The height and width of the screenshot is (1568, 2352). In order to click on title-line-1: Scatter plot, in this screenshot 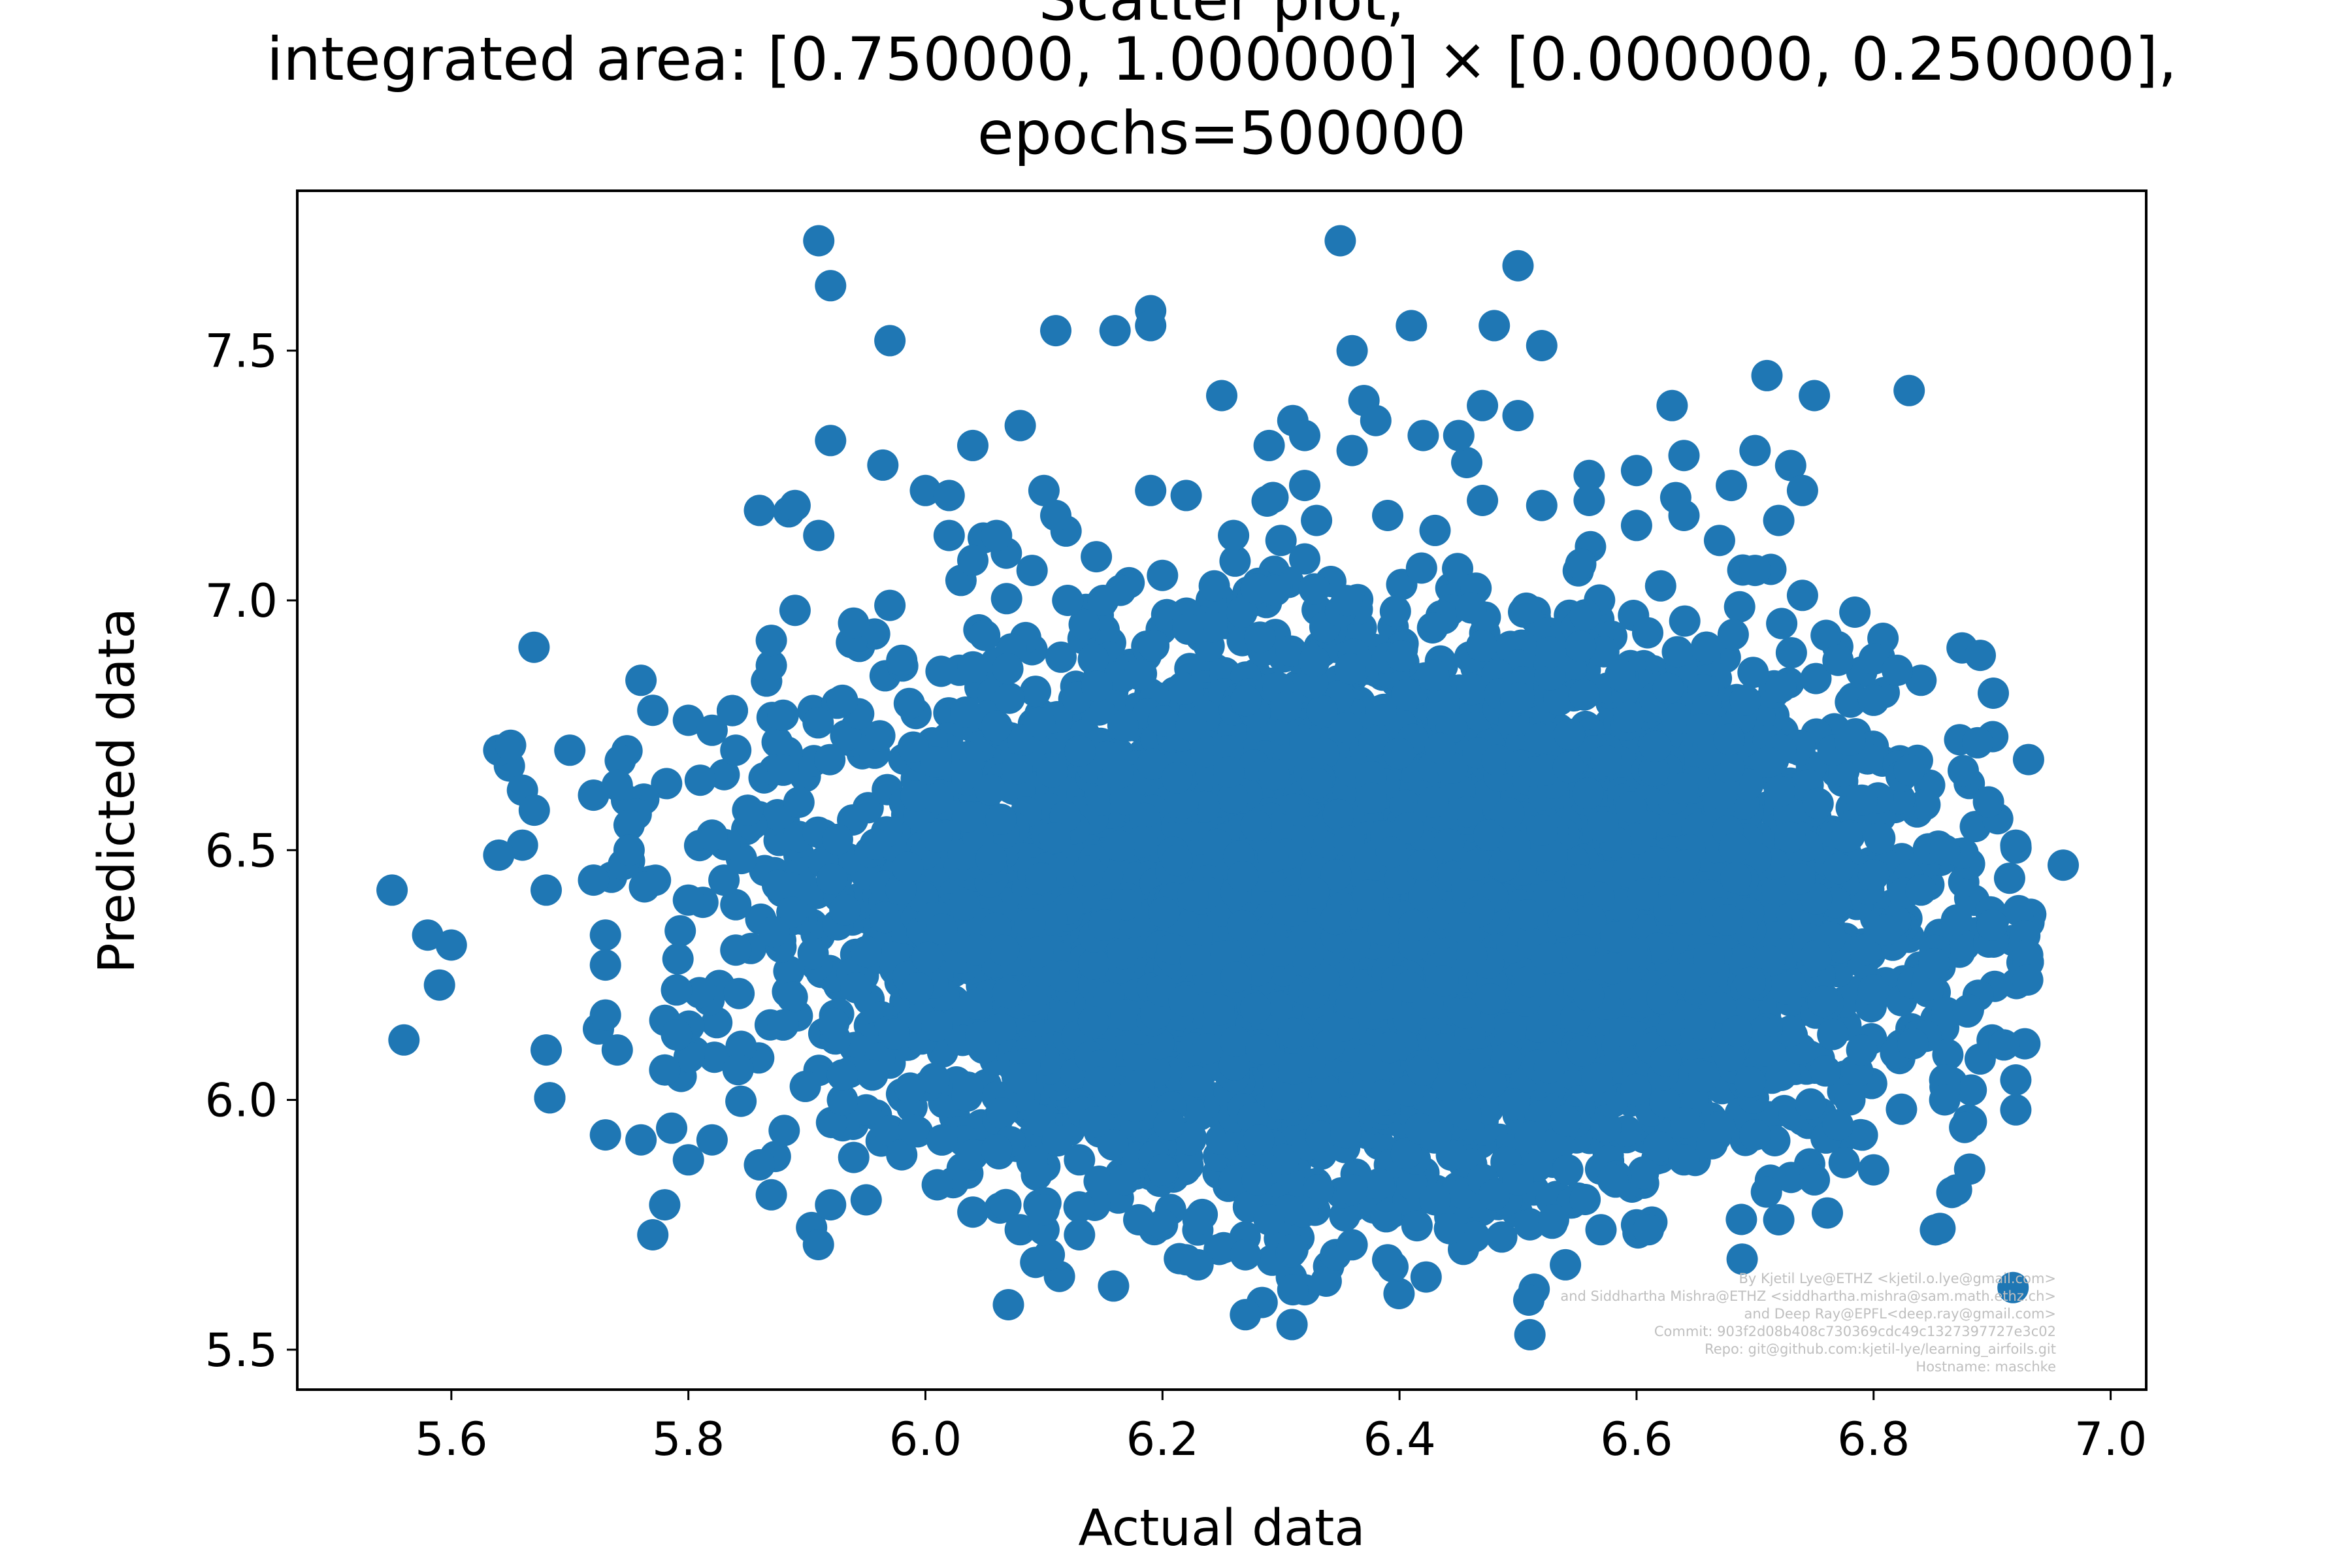, I will do `click(1222, 17)`.